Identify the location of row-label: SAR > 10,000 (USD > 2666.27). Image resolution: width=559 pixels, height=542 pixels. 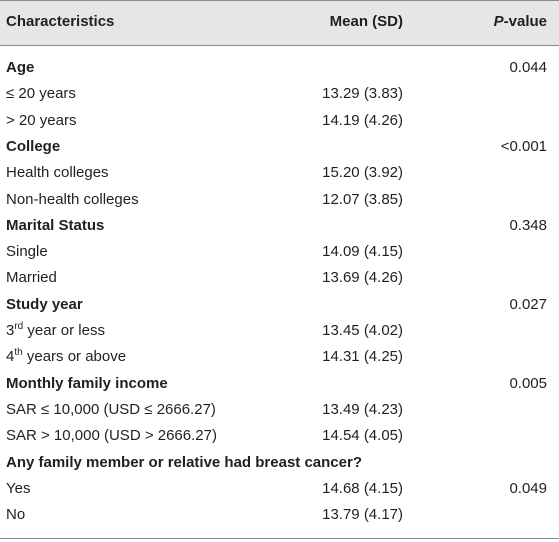
(111, 436).